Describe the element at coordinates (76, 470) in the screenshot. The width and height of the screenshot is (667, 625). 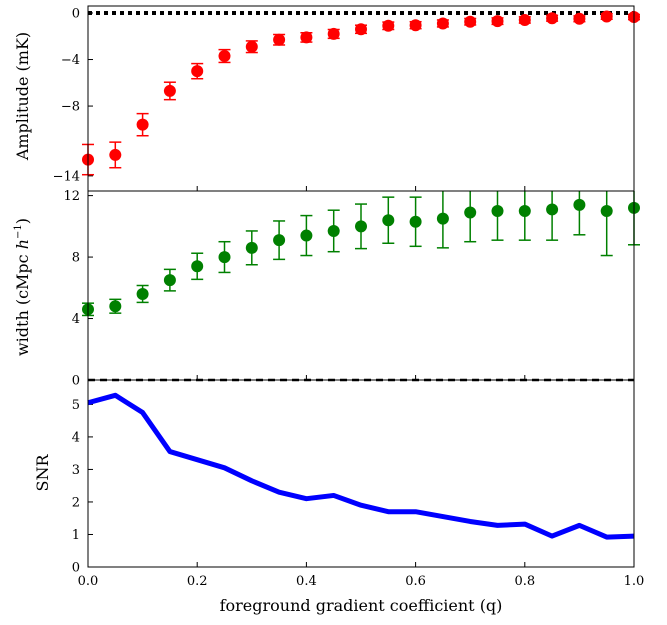
I see `snr-ytick-label: 3` at that location.